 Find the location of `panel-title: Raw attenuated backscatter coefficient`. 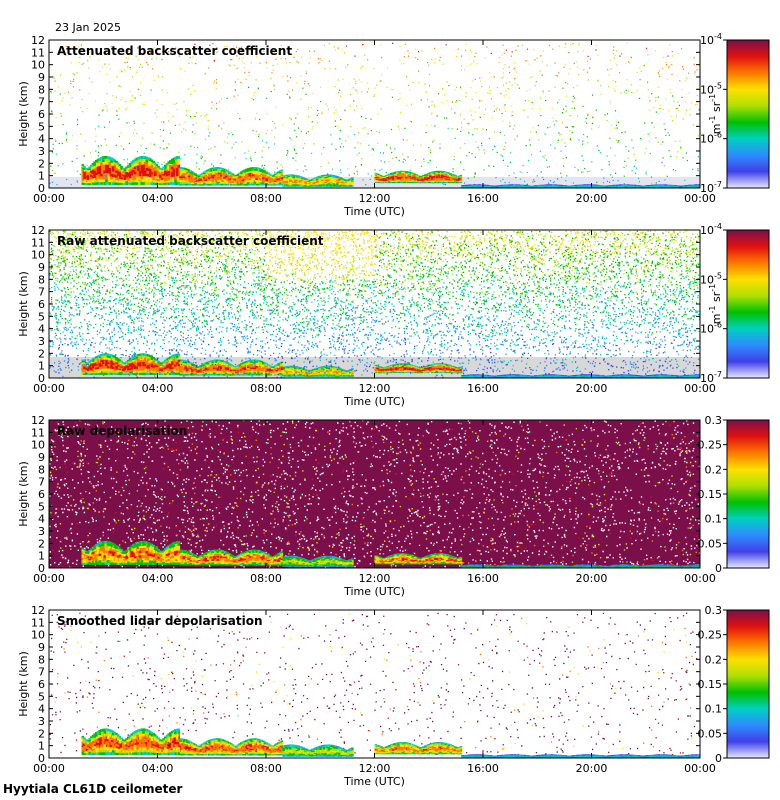

panel-title: Raw attenuated backscatter coefficient is located at coordinates (190, 241).